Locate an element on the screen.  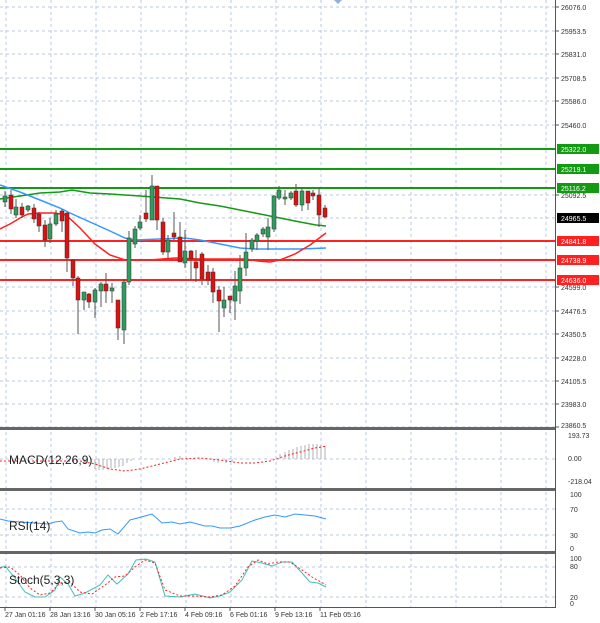
price-tick: 25460.0 is located at coordinates (573, 126).